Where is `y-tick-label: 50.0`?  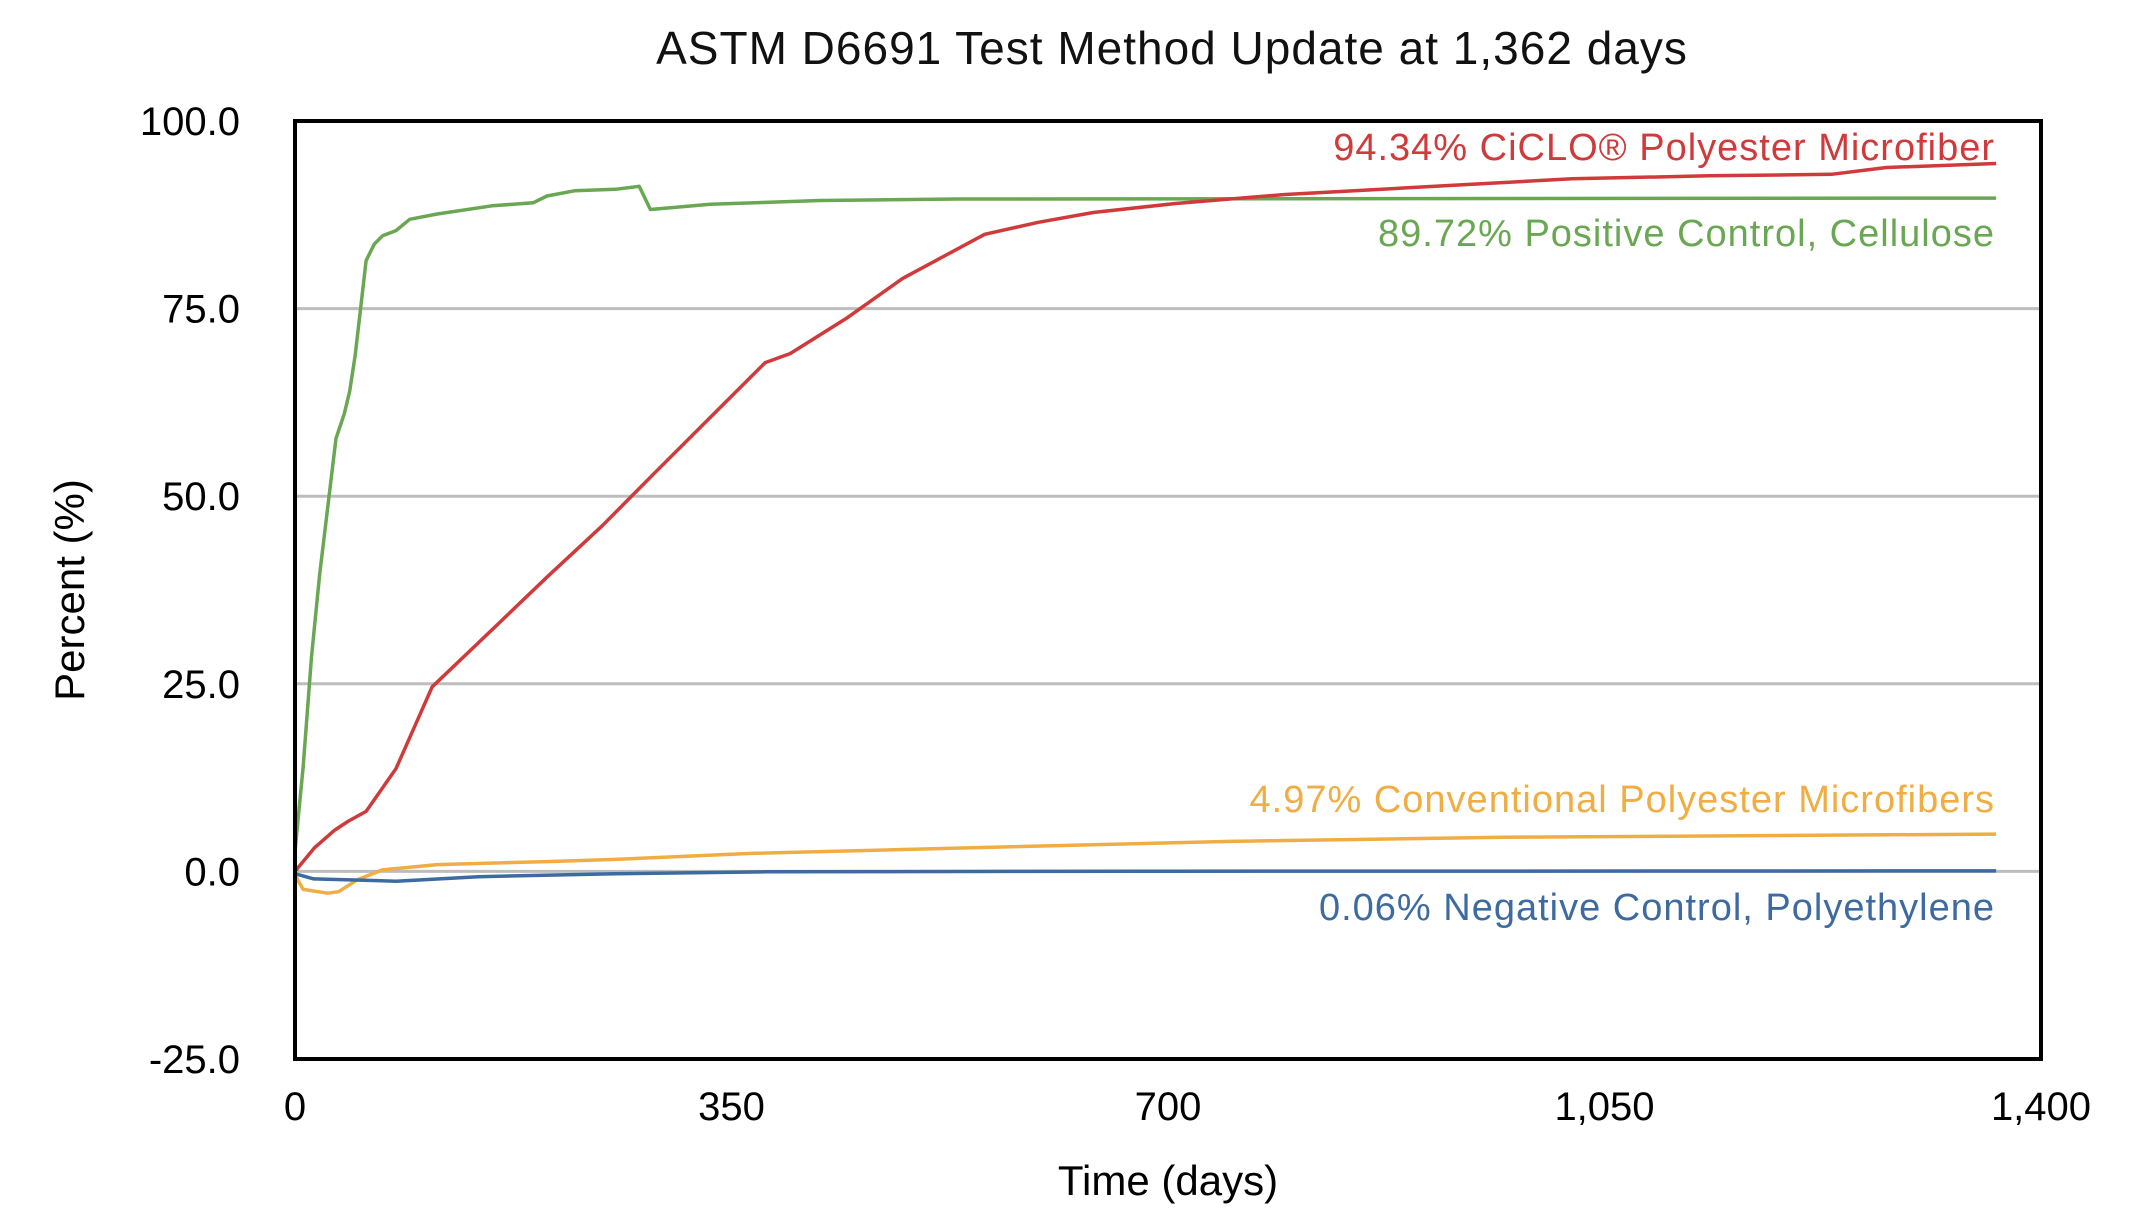
y-tick-label: 50.0 is located at coordinates (201, 497).